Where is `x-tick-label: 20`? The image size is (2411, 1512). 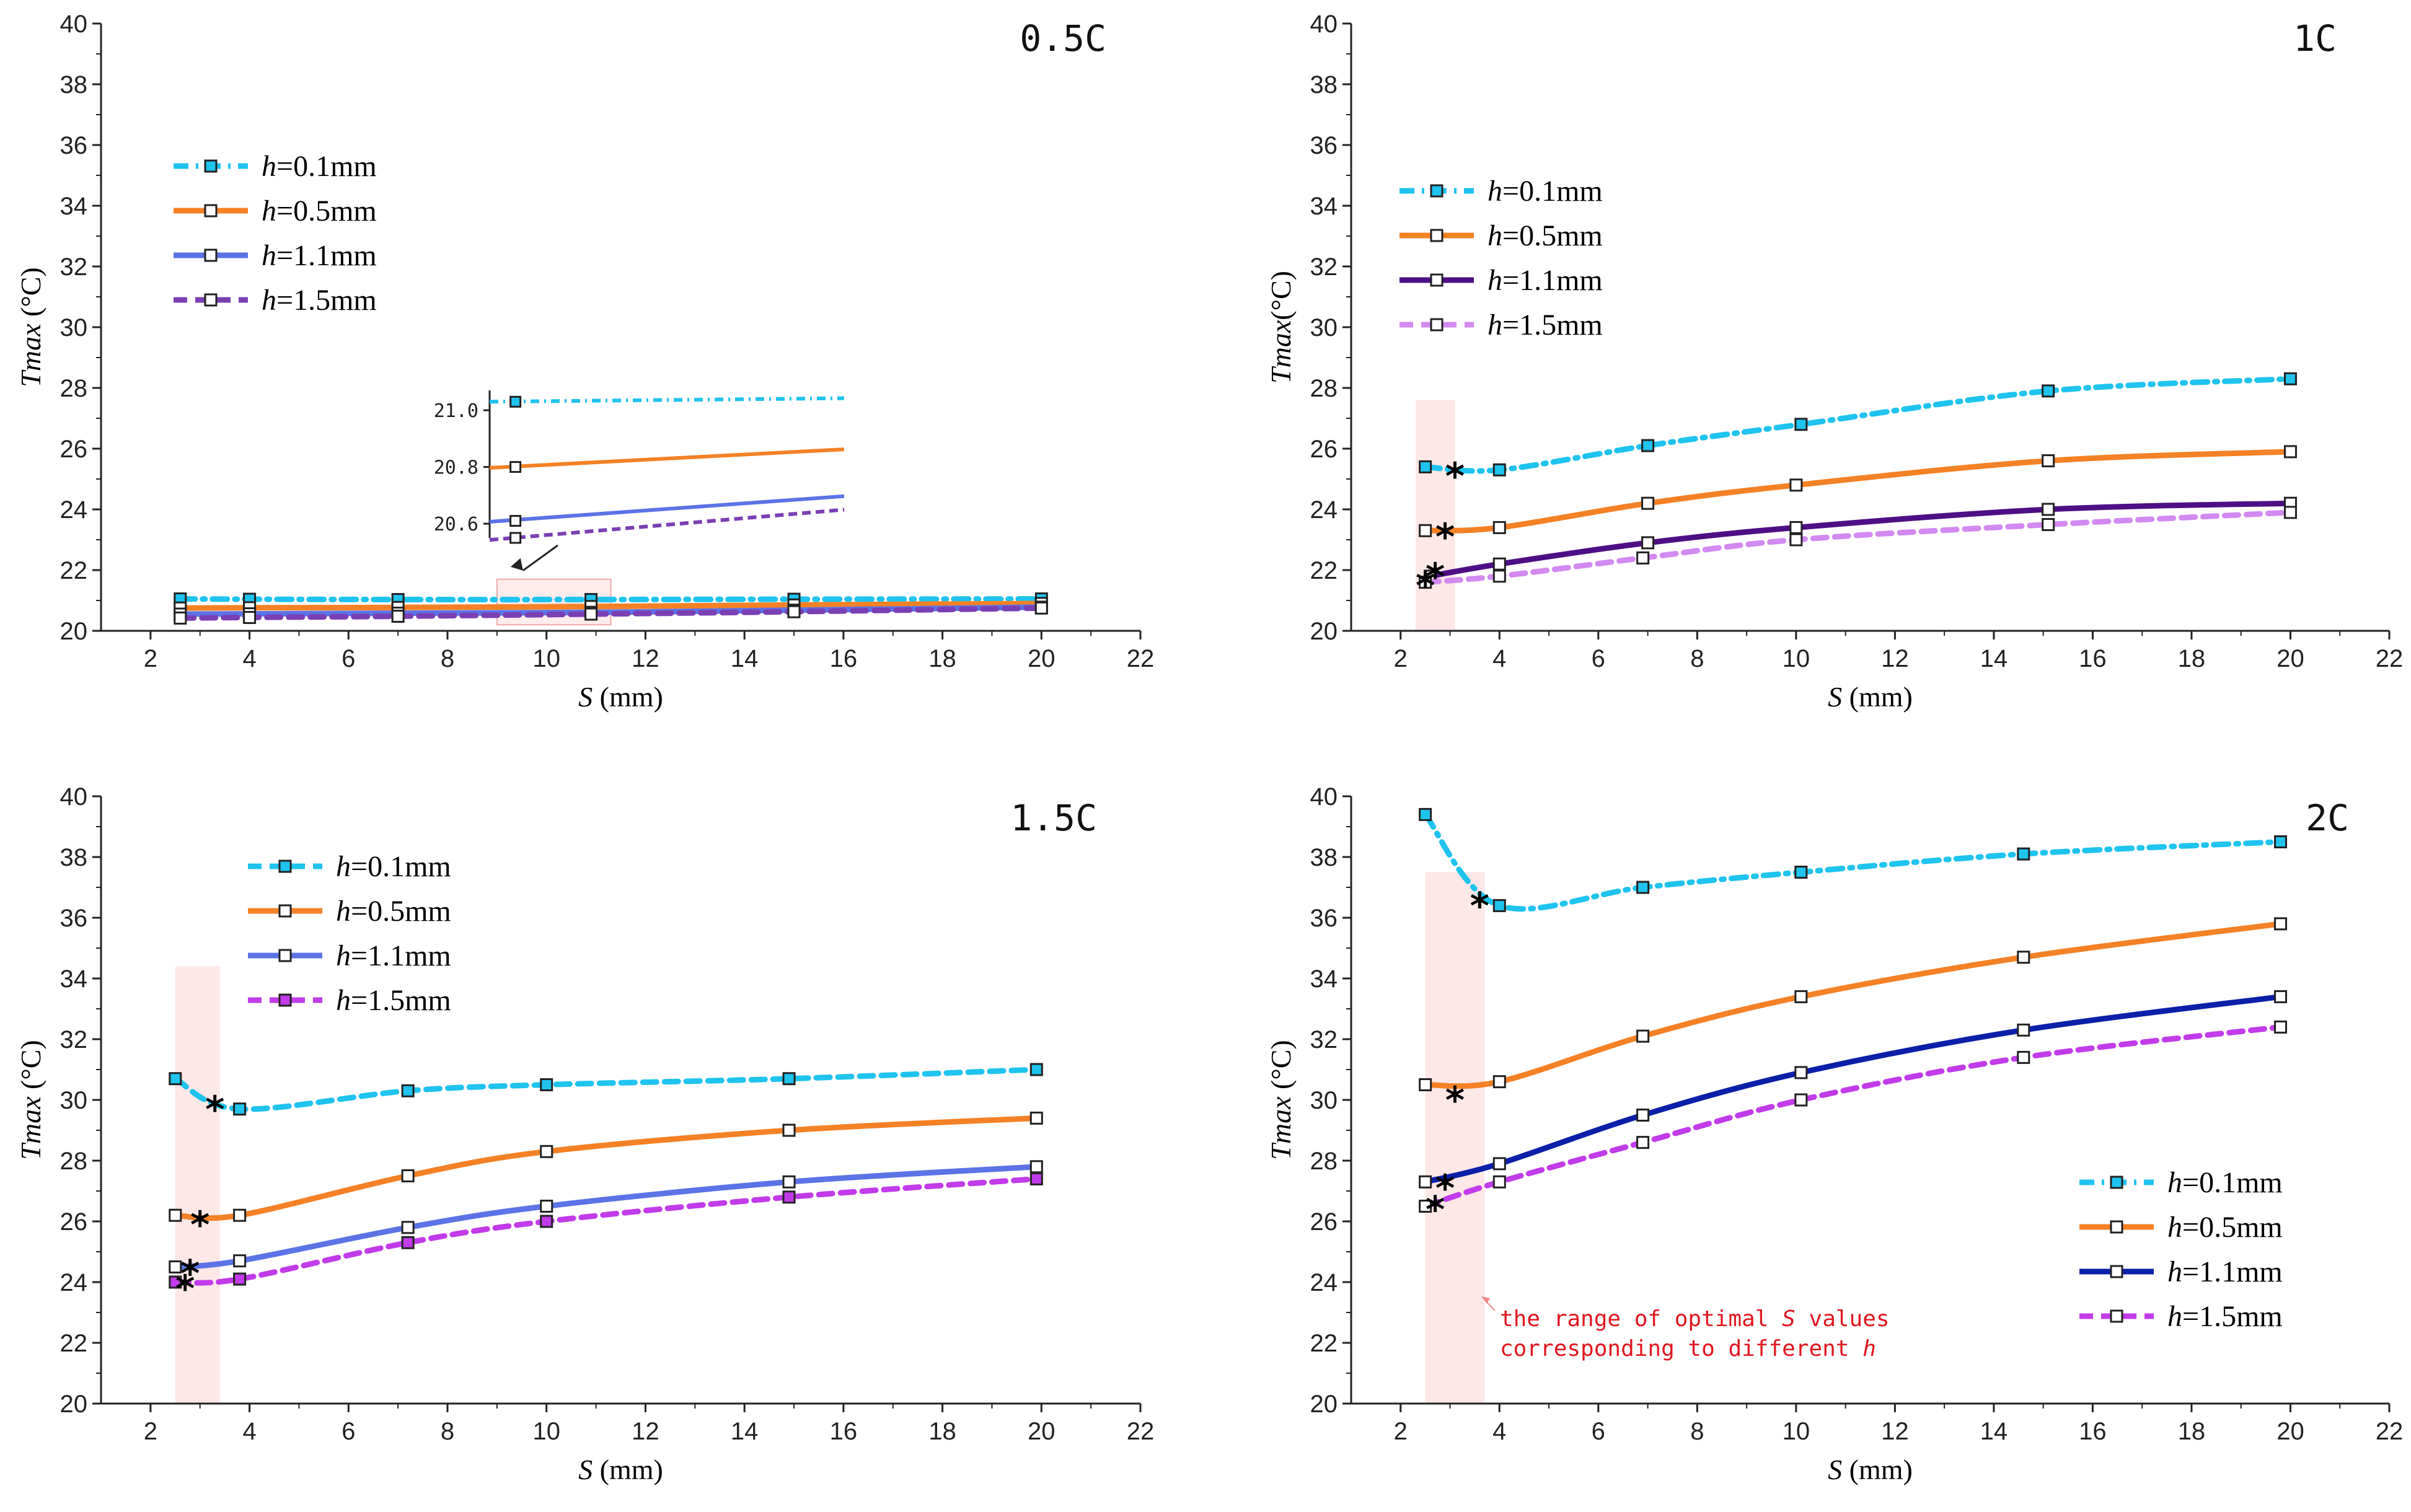 x-tick-label: 20 is located at coordinates (1042, 658).